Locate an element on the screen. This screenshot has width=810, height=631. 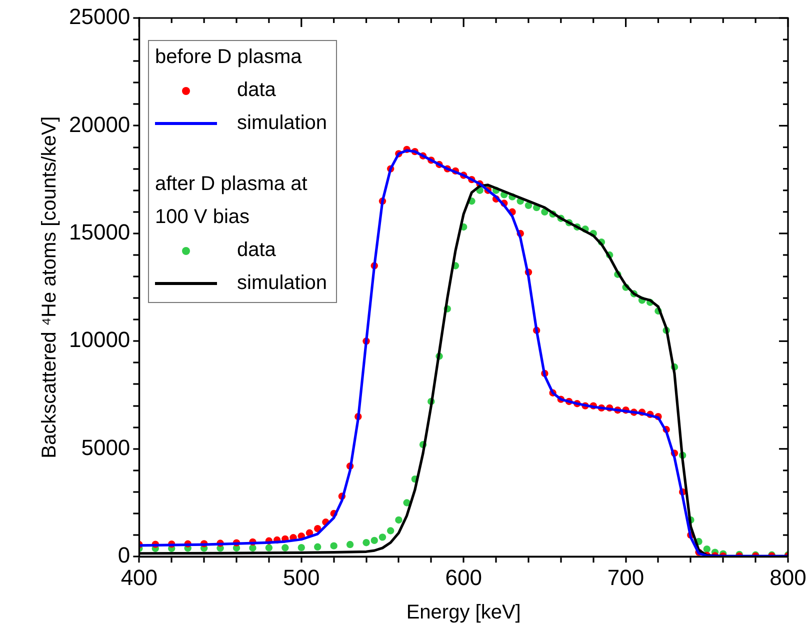
y-axis-title: Backscattered ⁴He atoms [counts/keV] is located at coordinates (49, 287).